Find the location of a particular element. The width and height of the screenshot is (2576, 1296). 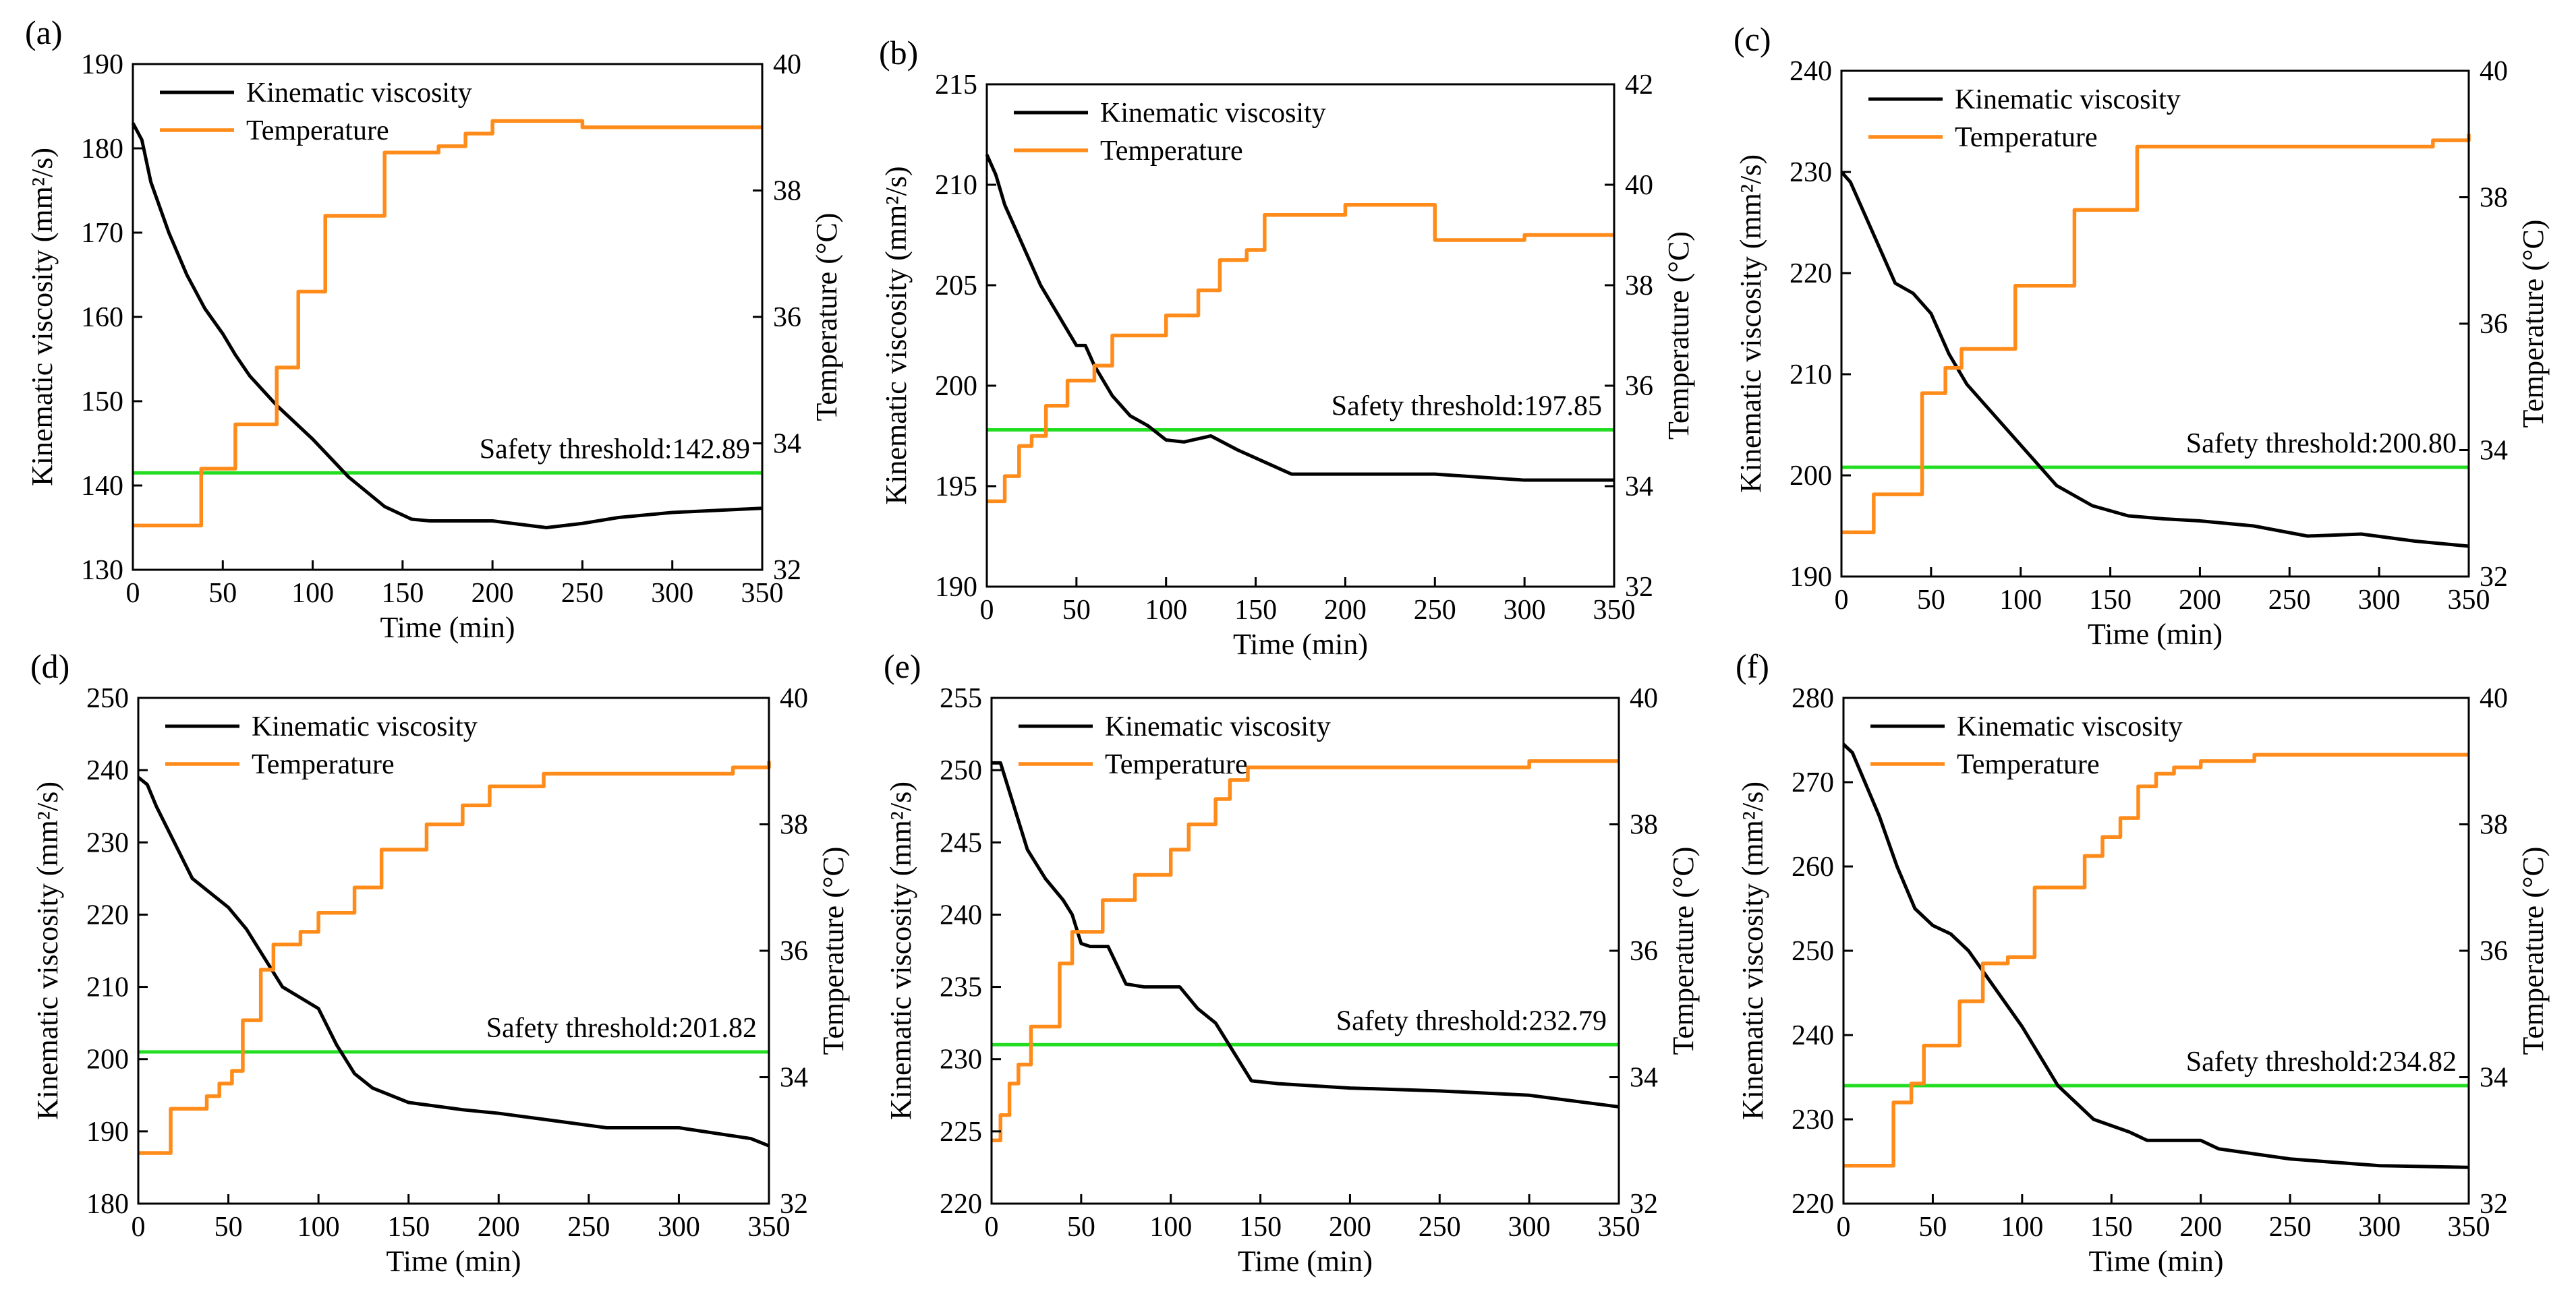

y-left-tick-label: 140 is located at coordinates (102, 486).